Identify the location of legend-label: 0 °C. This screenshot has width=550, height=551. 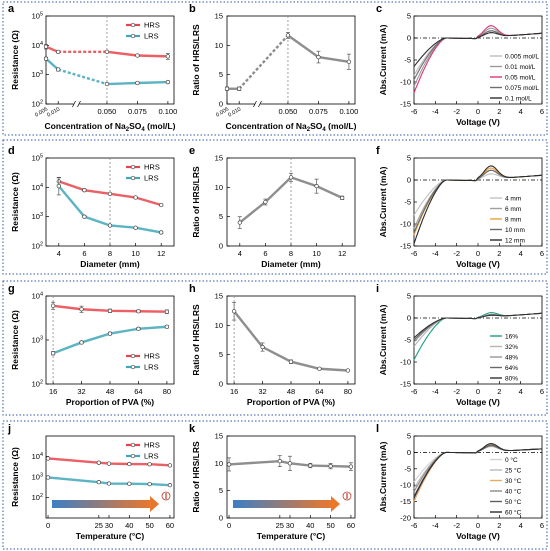
(511, 460).